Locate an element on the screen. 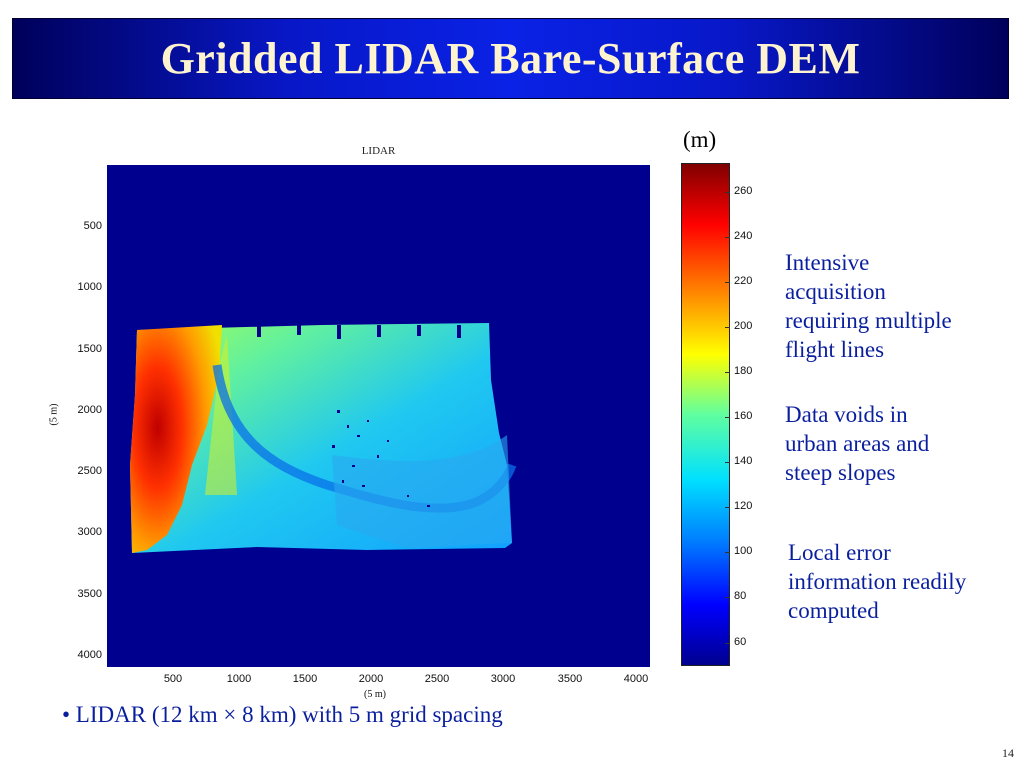  colorbar-tick: 120 is located at coordinates (743, 506).